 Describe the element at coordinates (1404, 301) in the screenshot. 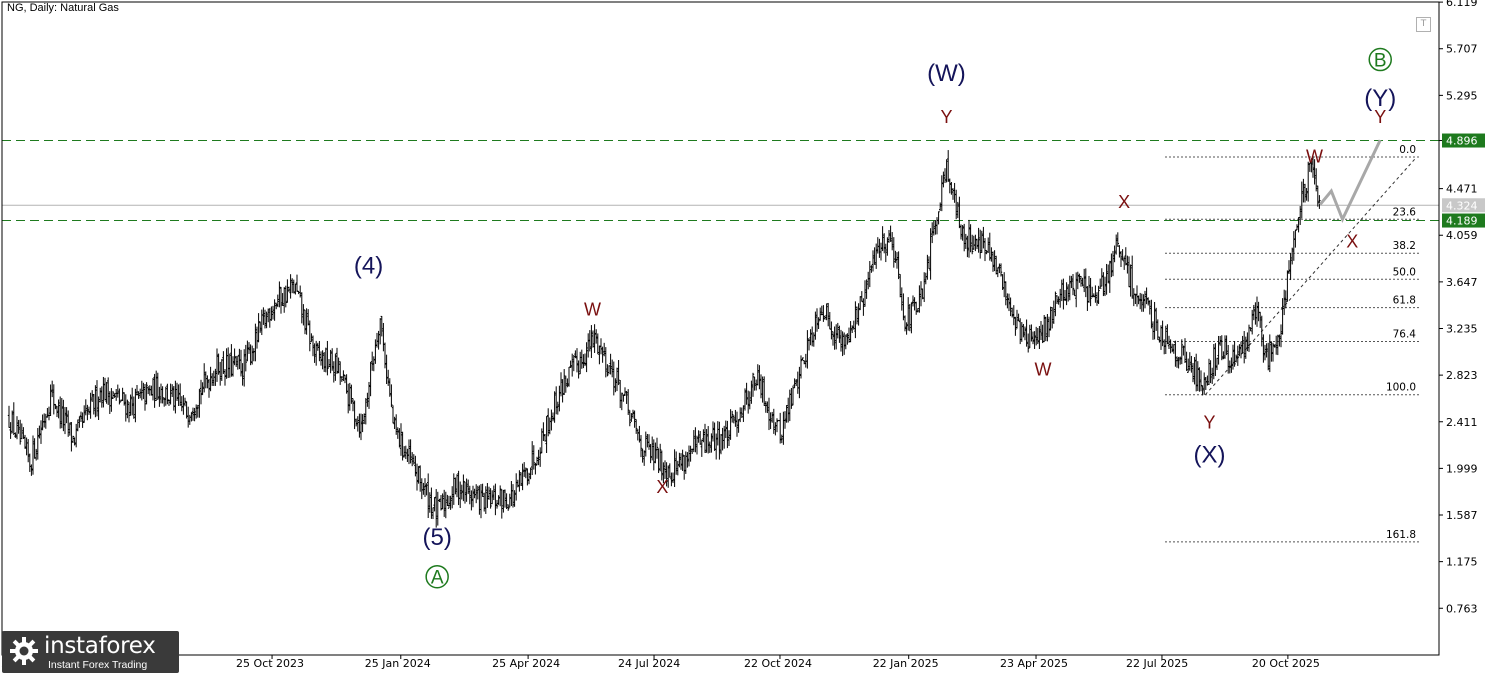

I see `fib-ratio-label: 61.8` at that location.